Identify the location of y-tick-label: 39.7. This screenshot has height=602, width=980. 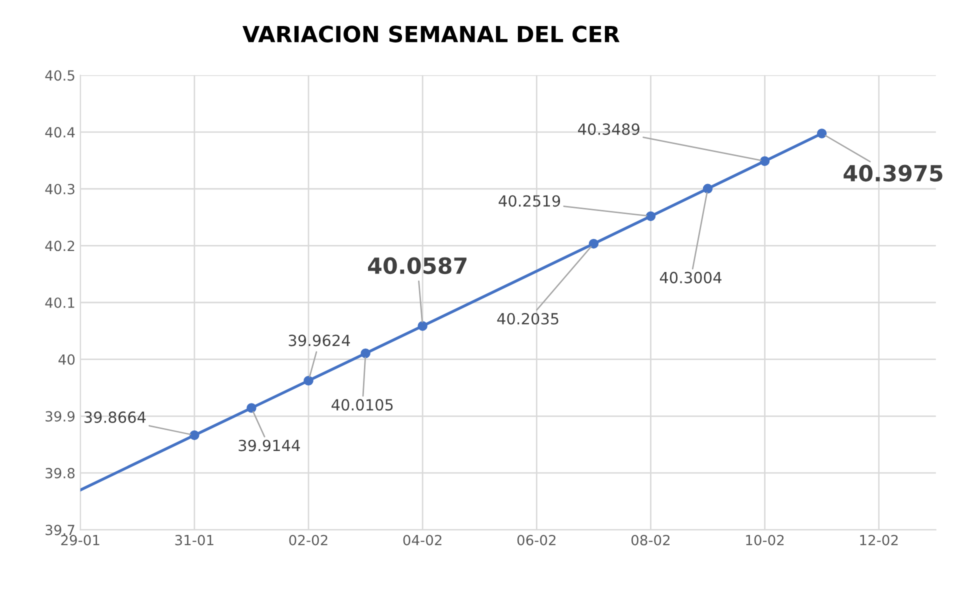
(60, 530).